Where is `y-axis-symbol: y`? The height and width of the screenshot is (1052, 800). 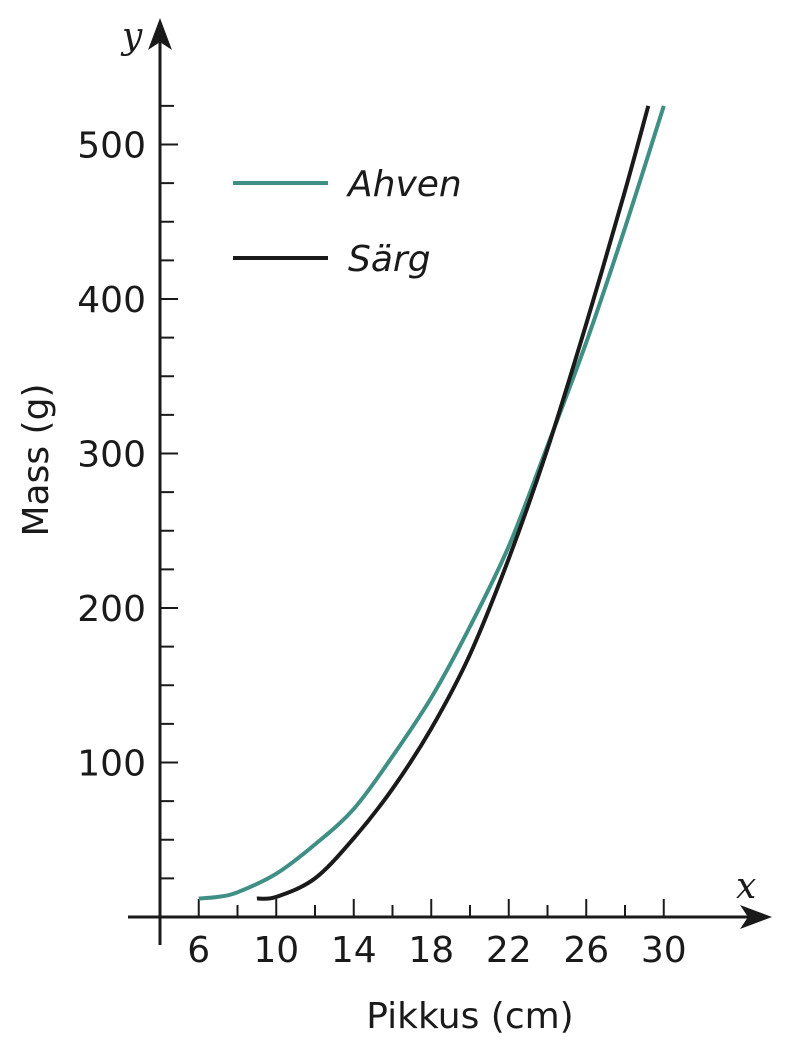
y-axis-symbol: y is located at coordinates (131, 36).